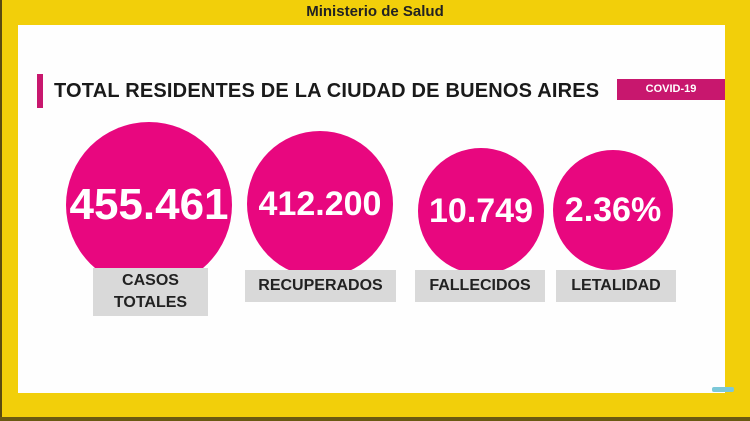 Image resolution: width=750 pixels, height=421 pixels. Describe the element at coordinates (40, 91) in the screenshot. I see `title-accent-bar` at that location.